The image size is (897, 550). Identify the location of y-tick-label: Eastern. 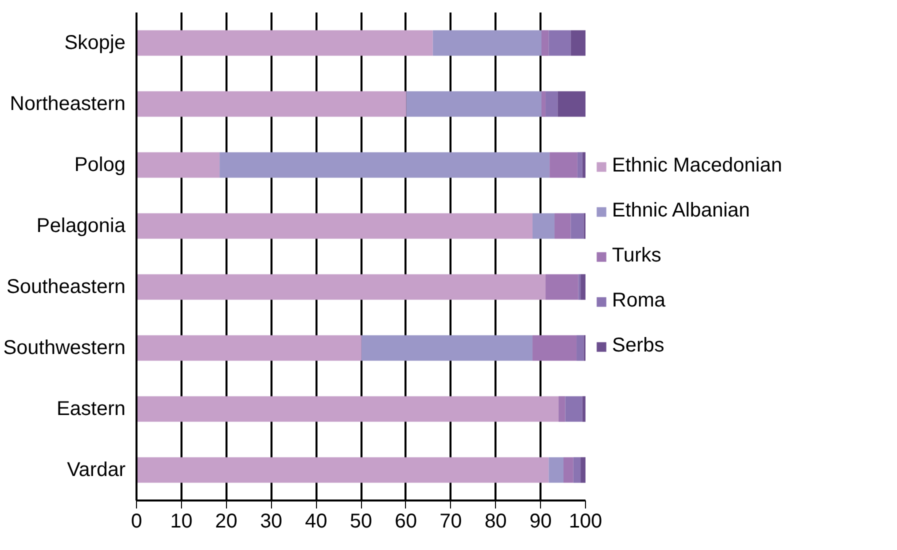
(91, 409).